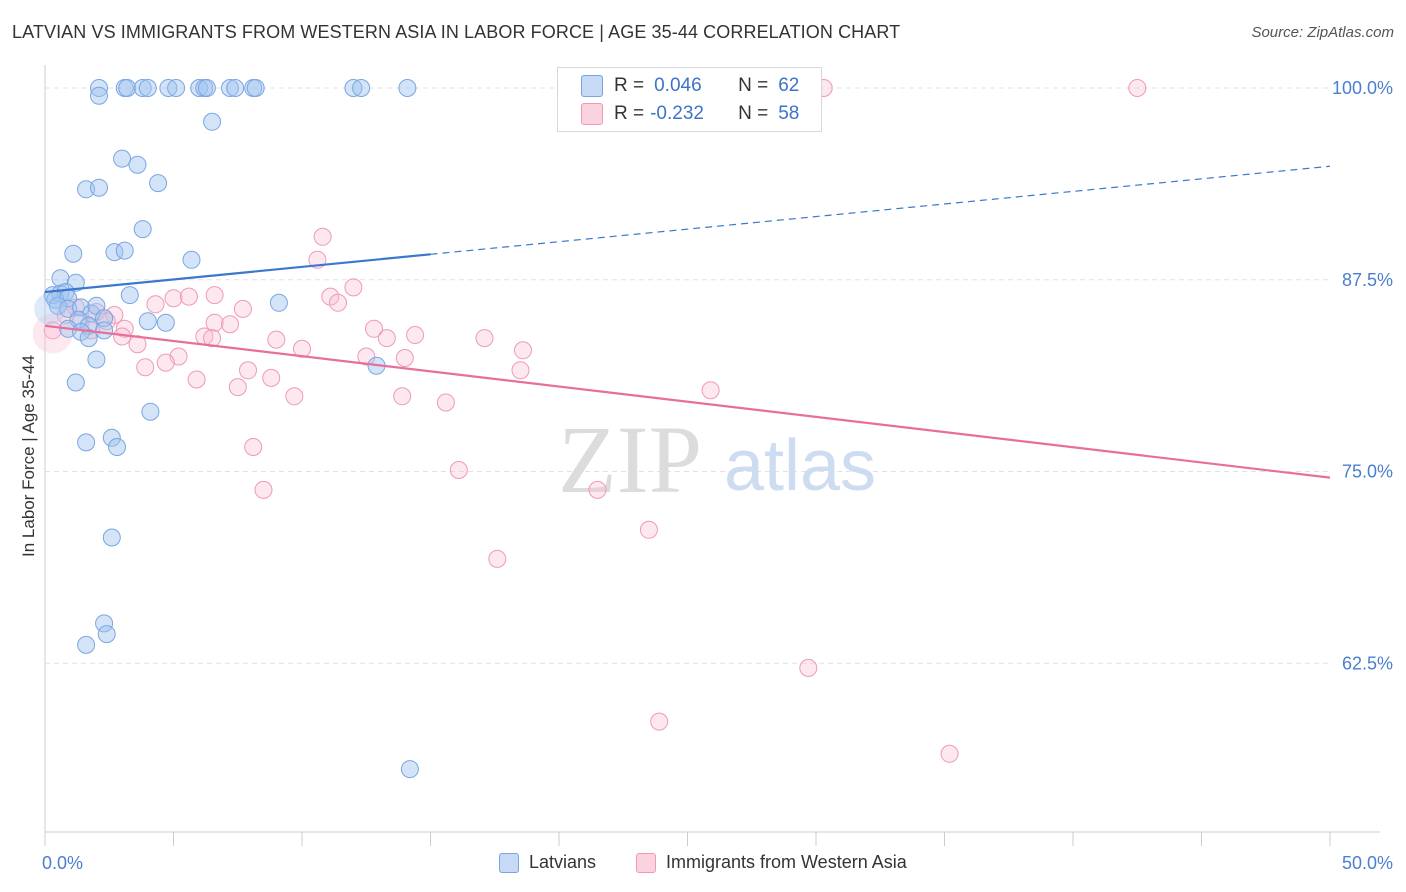  What do you see at coordinates (1362, 375) in the screenshot?
I see `y-tick-labels: 100.0% 87.5% 75.0% 62.5%` at bounding box center [1362, 375].